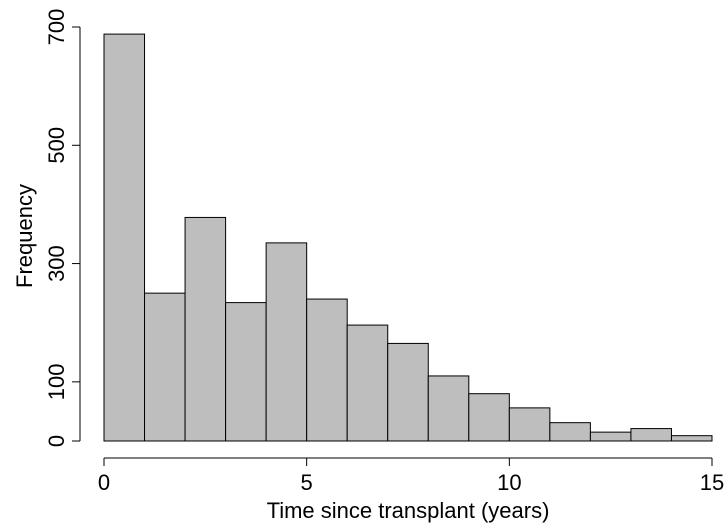  I want to click on y-tick-label-2: 300, so click(56, 263).